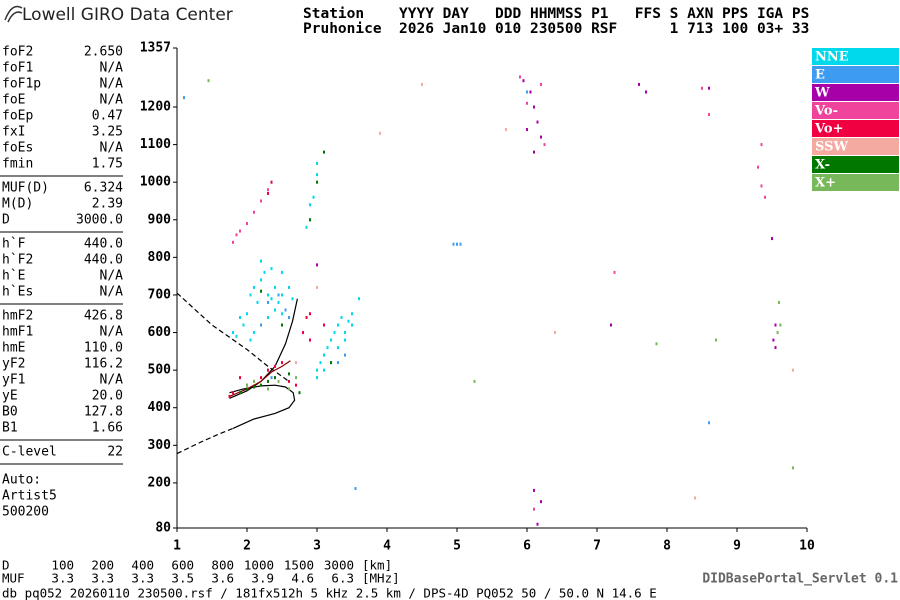 This screenshot has height=600, width=900. I want to click on y-tick-label: 800, so click(160, 257).